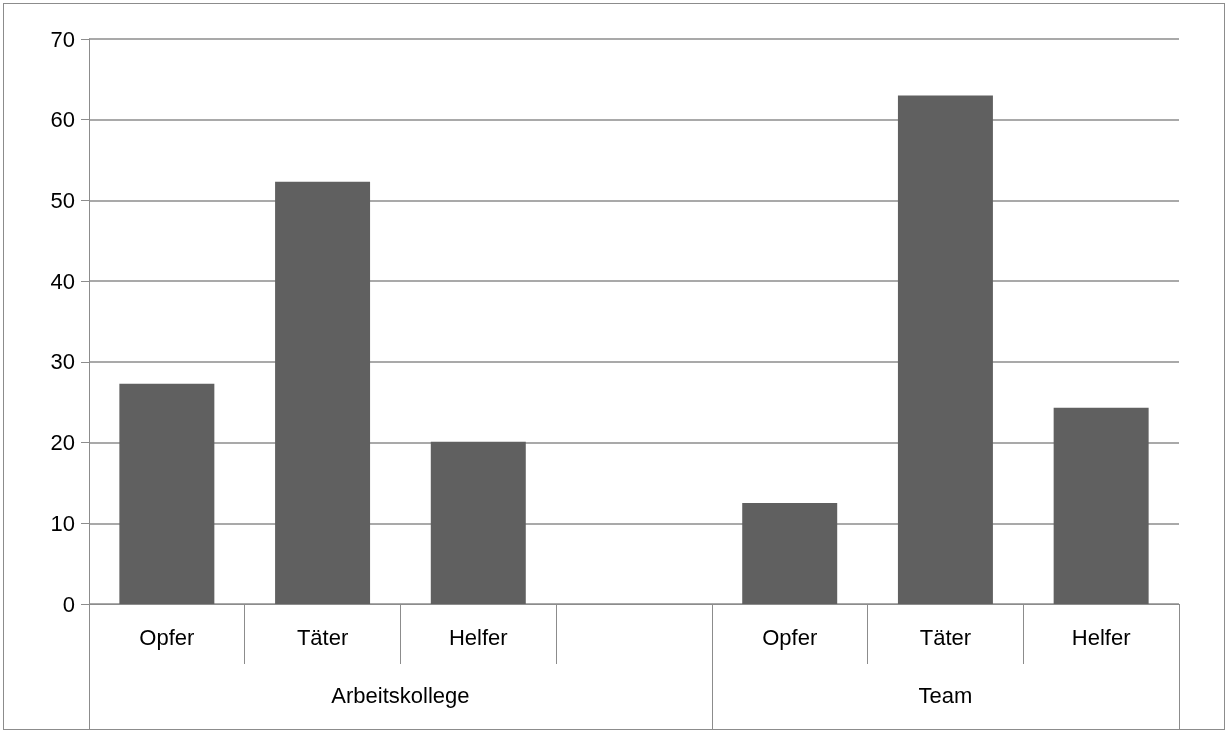  I want to click on y-tick-label: 40, so click(62, 281).